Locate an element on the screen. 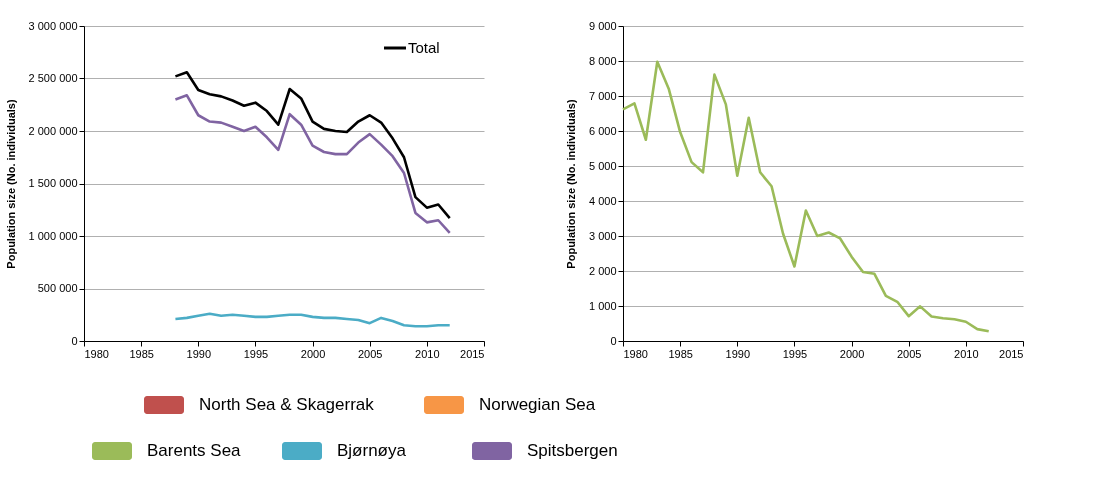 The height and width of the screenshot is (493, 1110). legend-label: Total is located at coordinates (424, 47).